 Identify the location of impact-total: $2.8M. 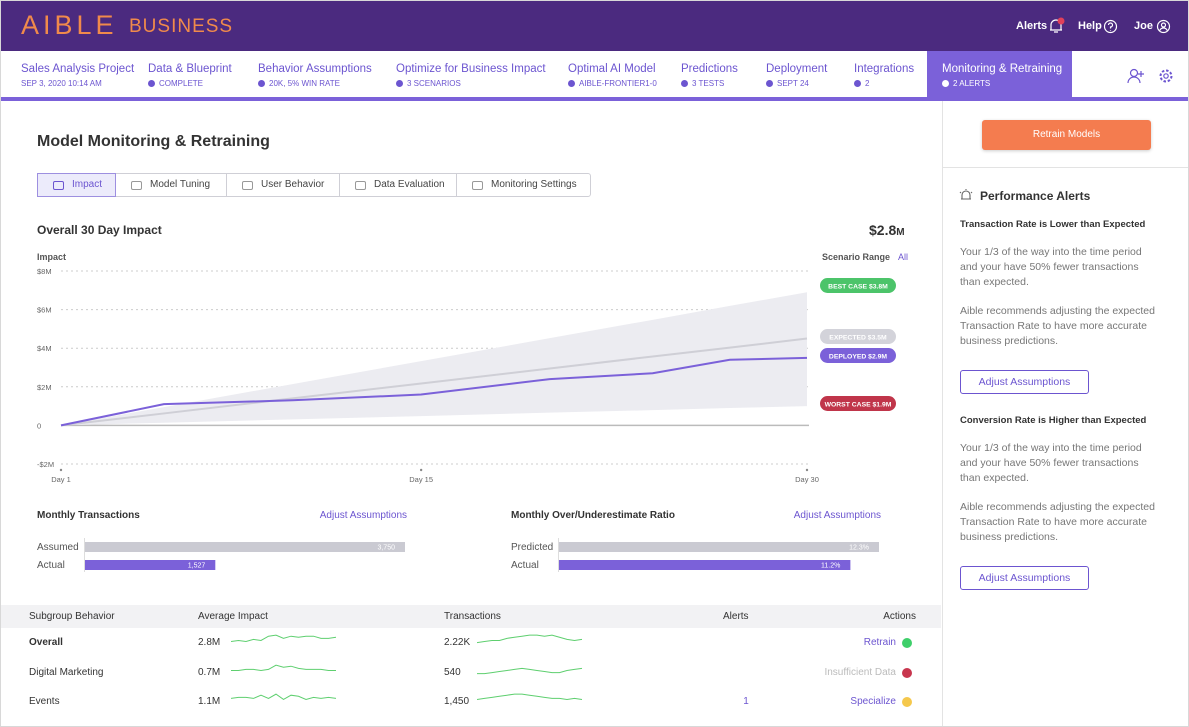
(887, 230).